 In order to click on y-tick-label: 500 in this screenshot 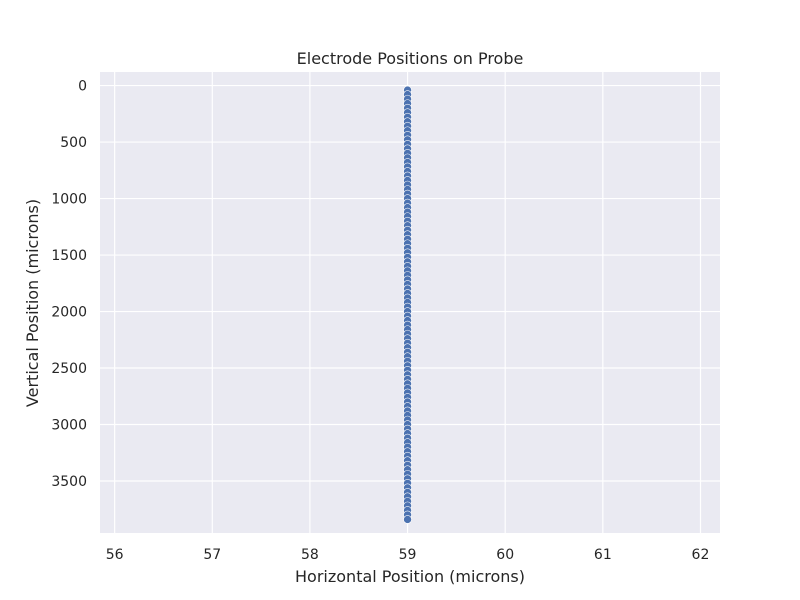, I will do `click(73, 143)`.